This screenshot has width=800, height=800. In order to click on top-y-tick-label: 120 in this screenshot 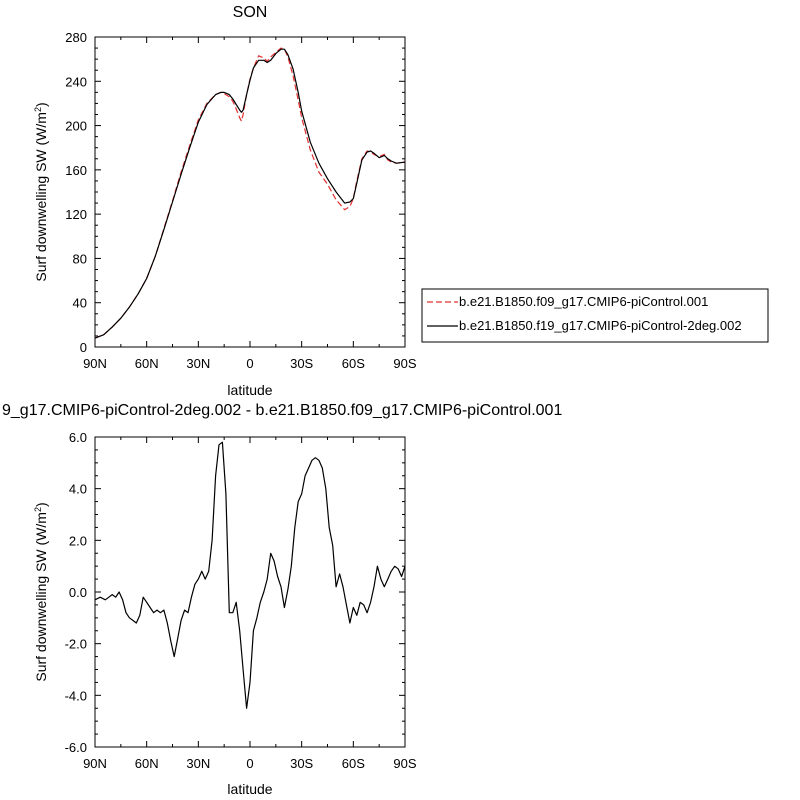, I will do `click(76, 214)`.